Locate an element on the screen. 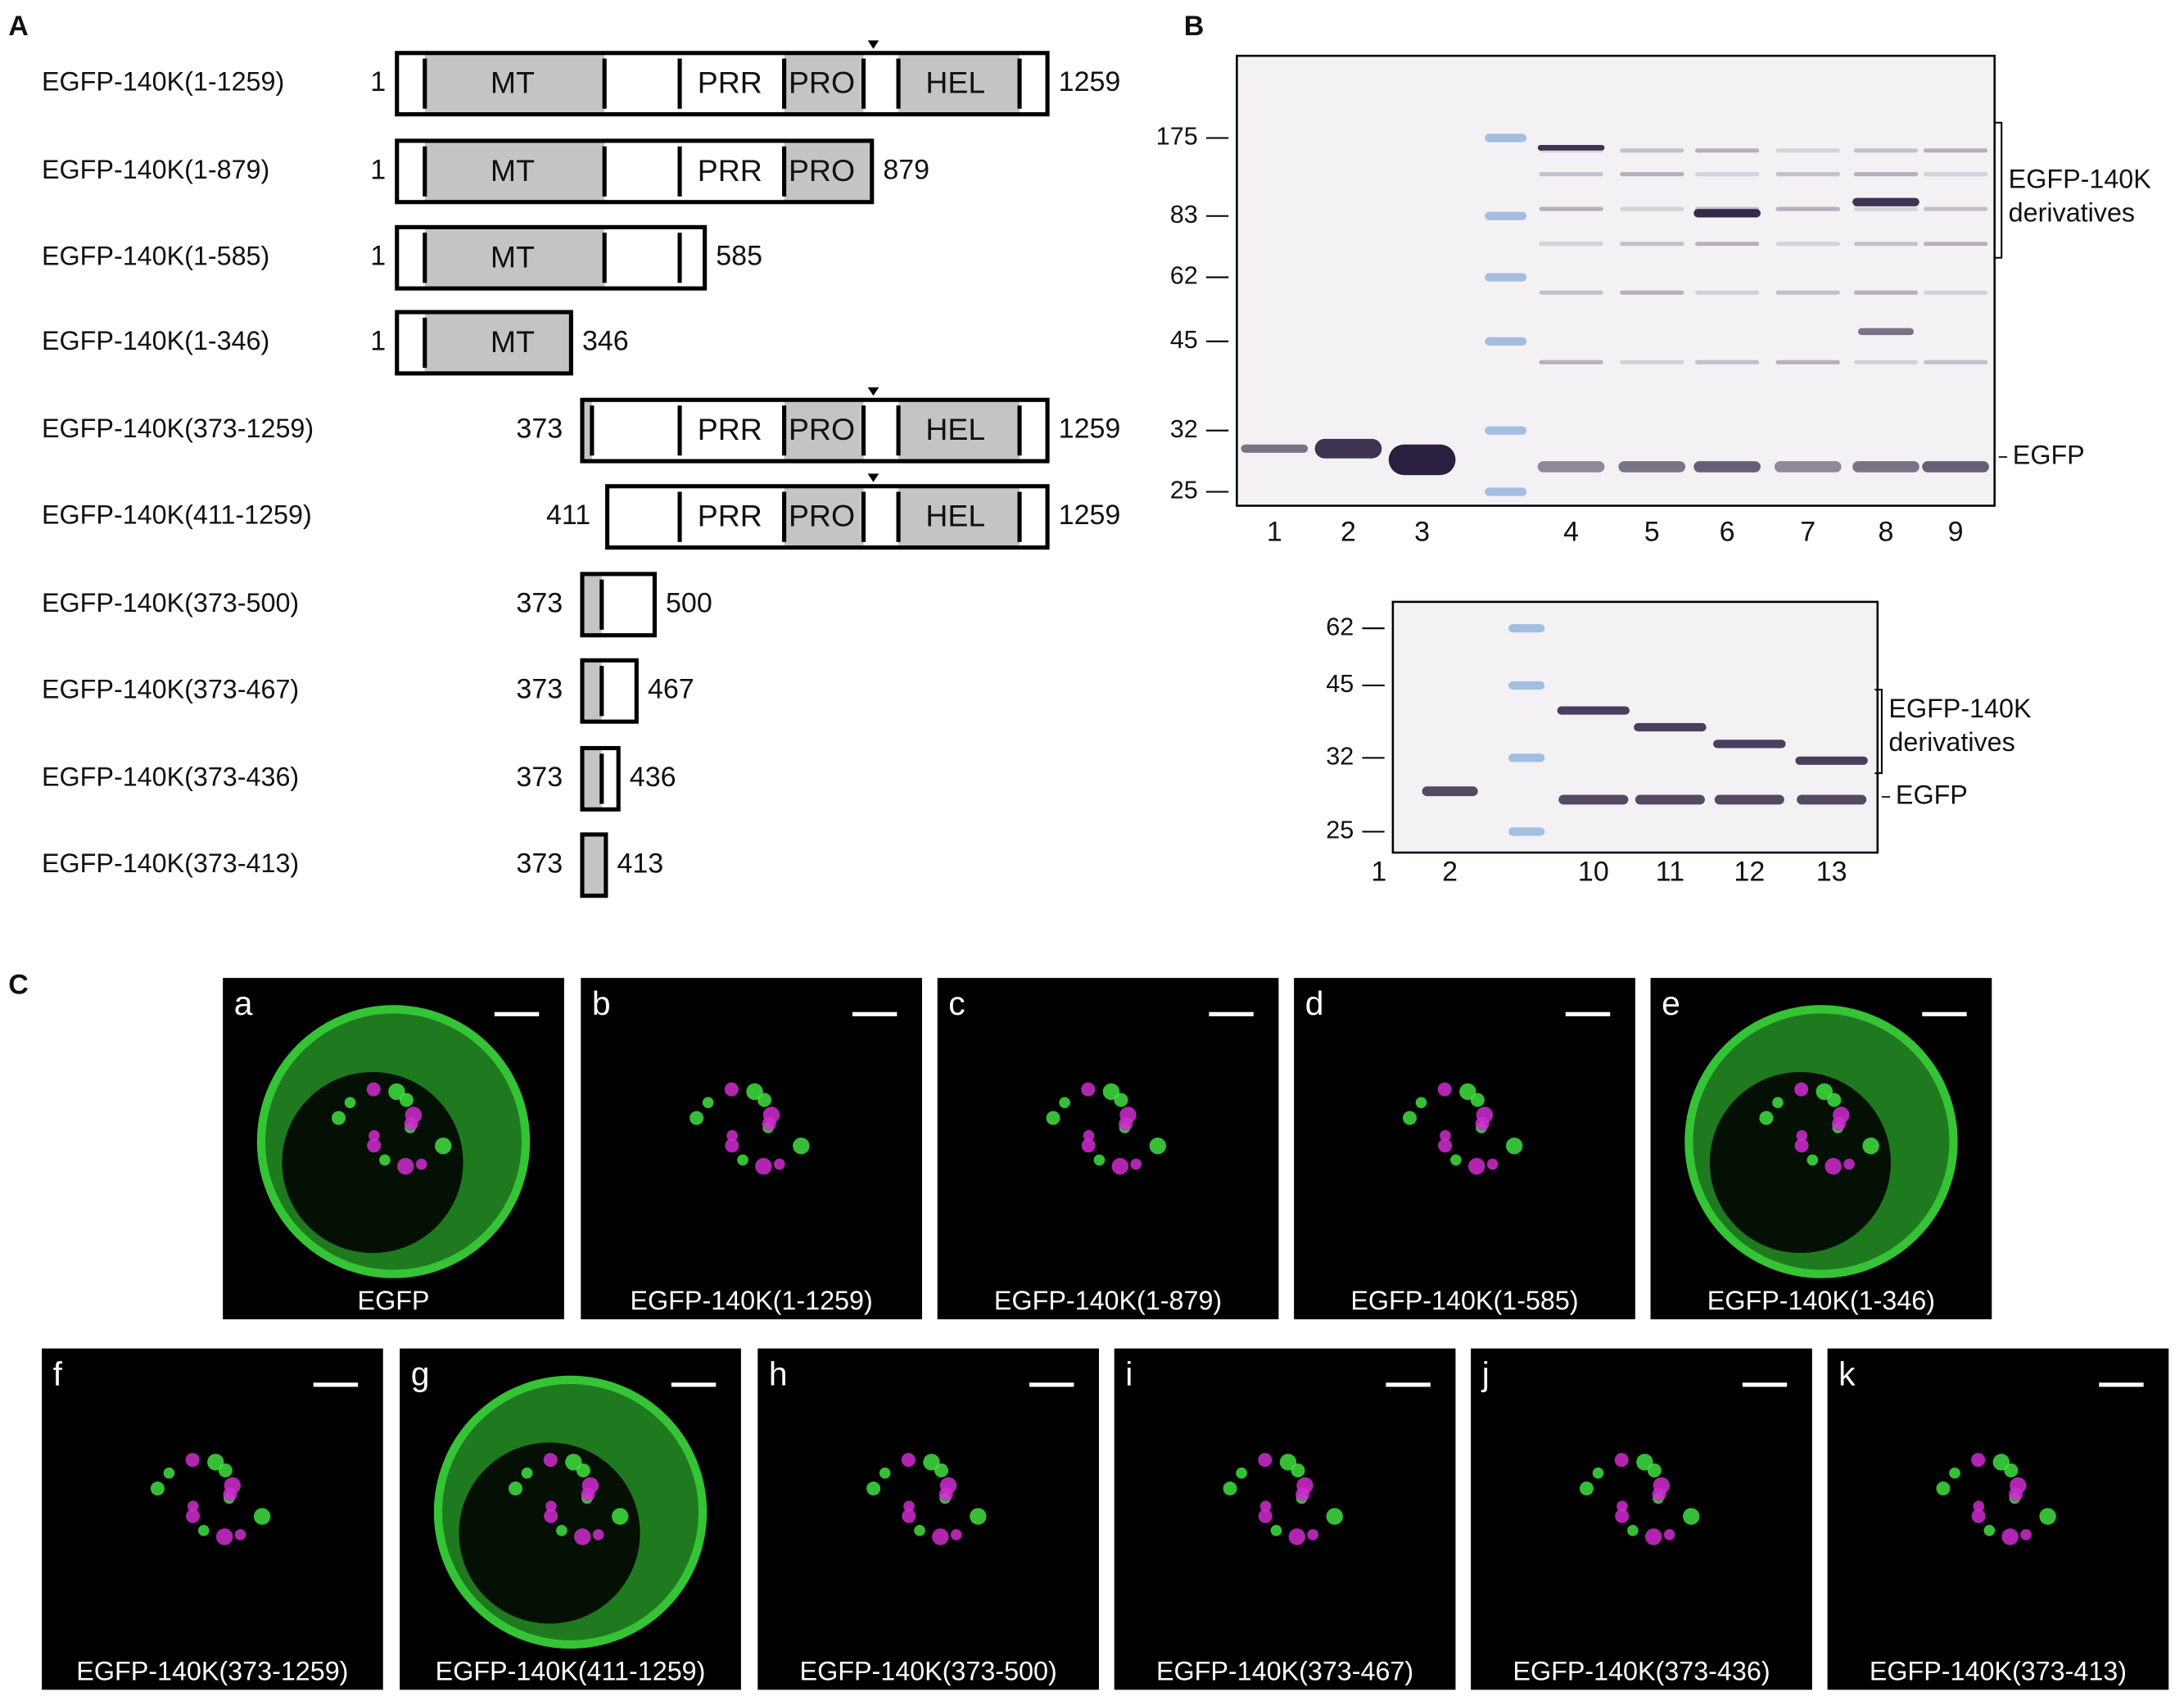 The height and width of the screenshot is (1701, 2184). mw-label: 175 is located at coordinates (1177, 137).